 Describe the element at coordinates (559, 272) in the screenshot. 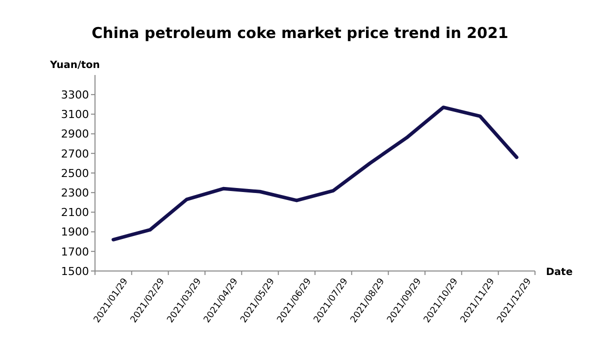

I see `x-axis-title: Date` at that location.